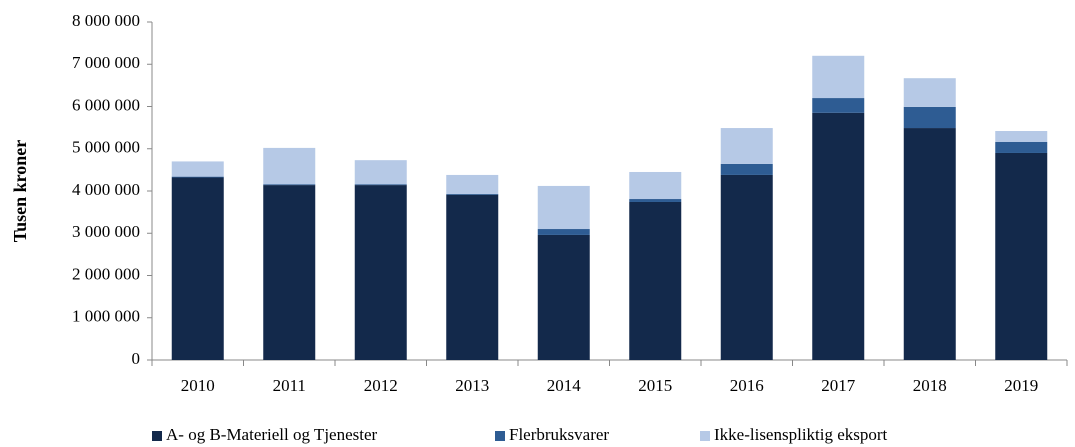 The width and height of the screenshot is (1075, 447). What do you see at coordinates (747, 385) in the screenshot?
I see `x-tick-label: 2016` at bounding box center [747, 385].